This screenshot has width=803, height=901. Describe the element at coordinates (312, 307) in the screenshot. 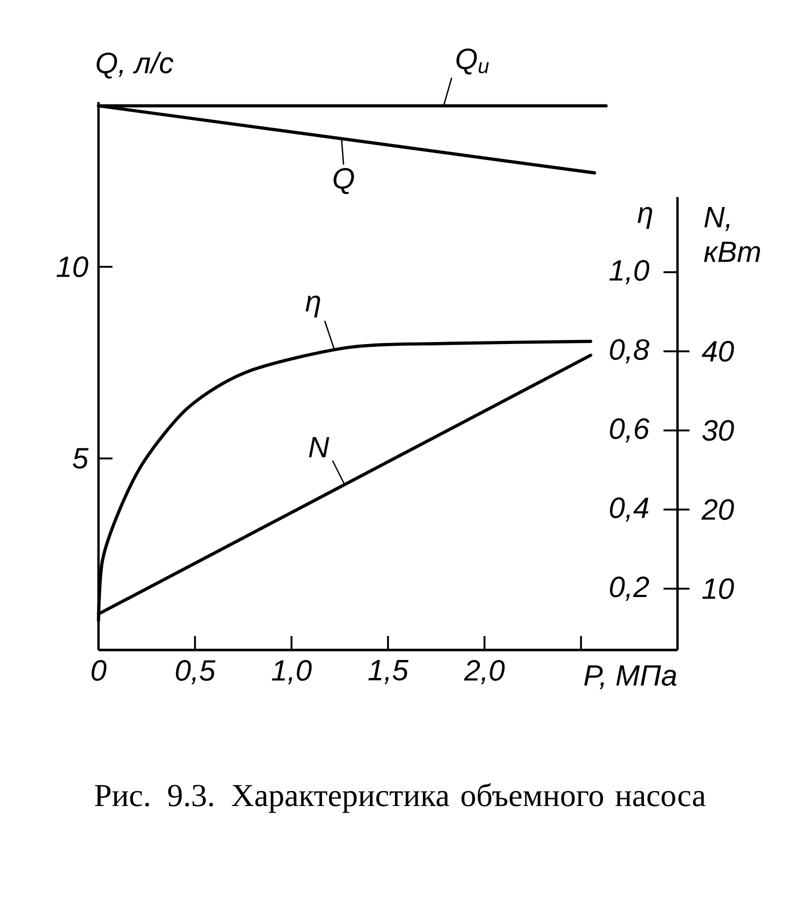

I see `series-label: η` at that location.